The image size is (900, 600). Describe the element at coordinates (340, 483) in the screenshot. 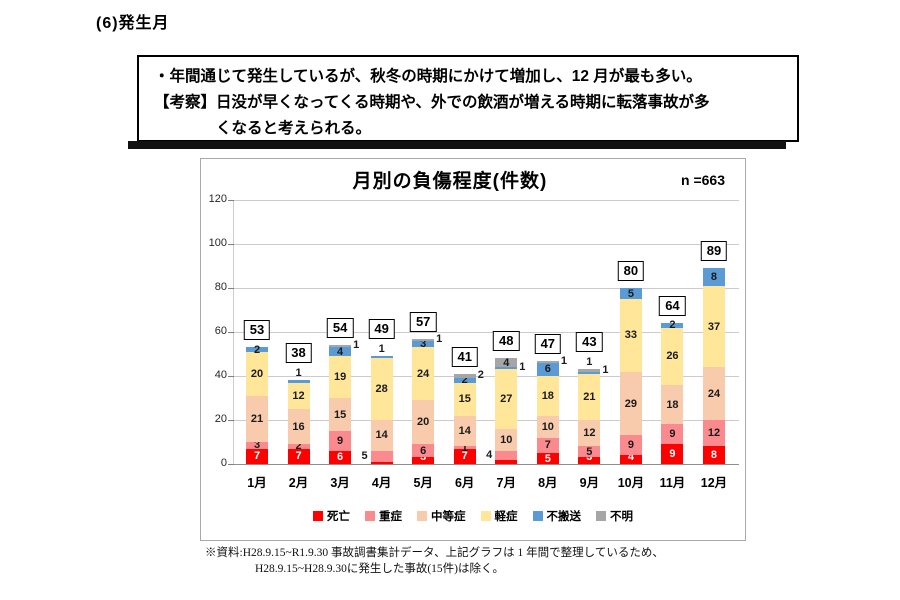

I see `x-tick-label: 3月` at that location.